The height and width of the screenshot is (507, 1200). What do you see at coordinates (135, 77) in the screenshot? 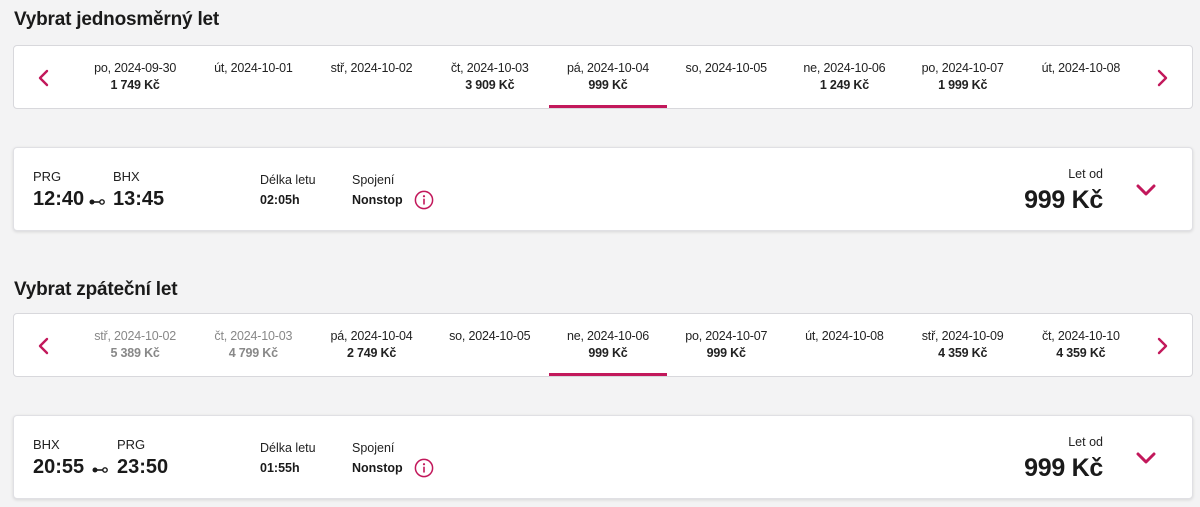
I see `date-tab: po, 2024-09-30 1 749 Kč` at bounding box center [135, 77].